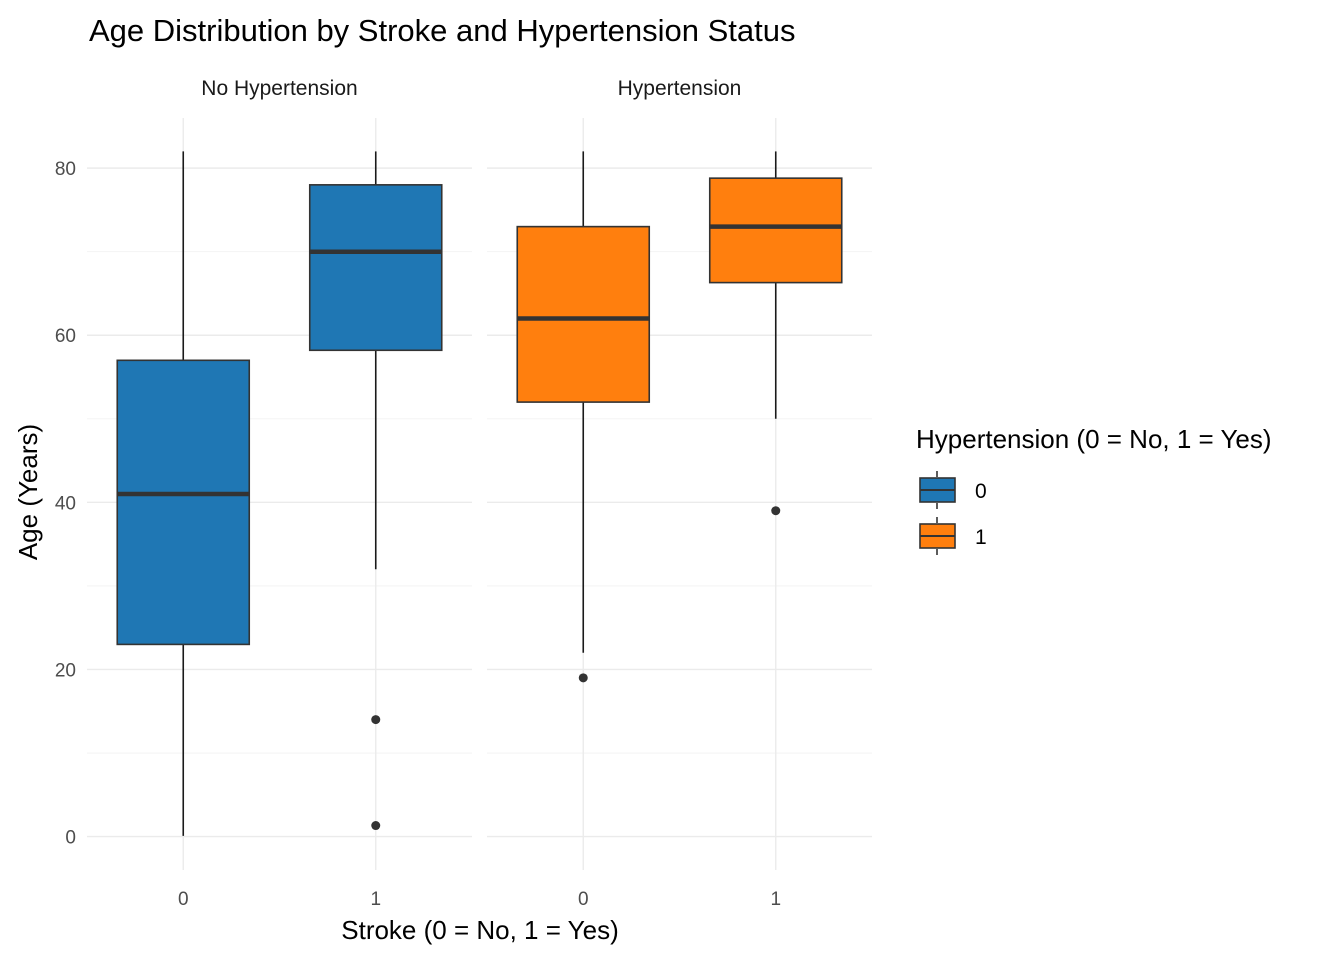  What do you see at coordinates (953, 536) in the screenshot?
I see `legend-entry-1: 1` at bounding box center [953, 536].